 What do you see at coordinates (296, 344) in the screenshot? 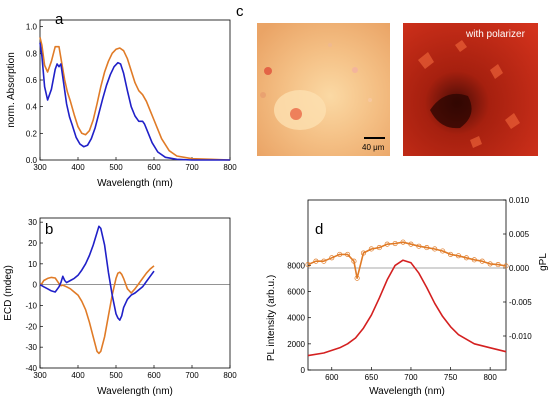
I see `y-tick-label: 2000` at bounding box center [296, 344].